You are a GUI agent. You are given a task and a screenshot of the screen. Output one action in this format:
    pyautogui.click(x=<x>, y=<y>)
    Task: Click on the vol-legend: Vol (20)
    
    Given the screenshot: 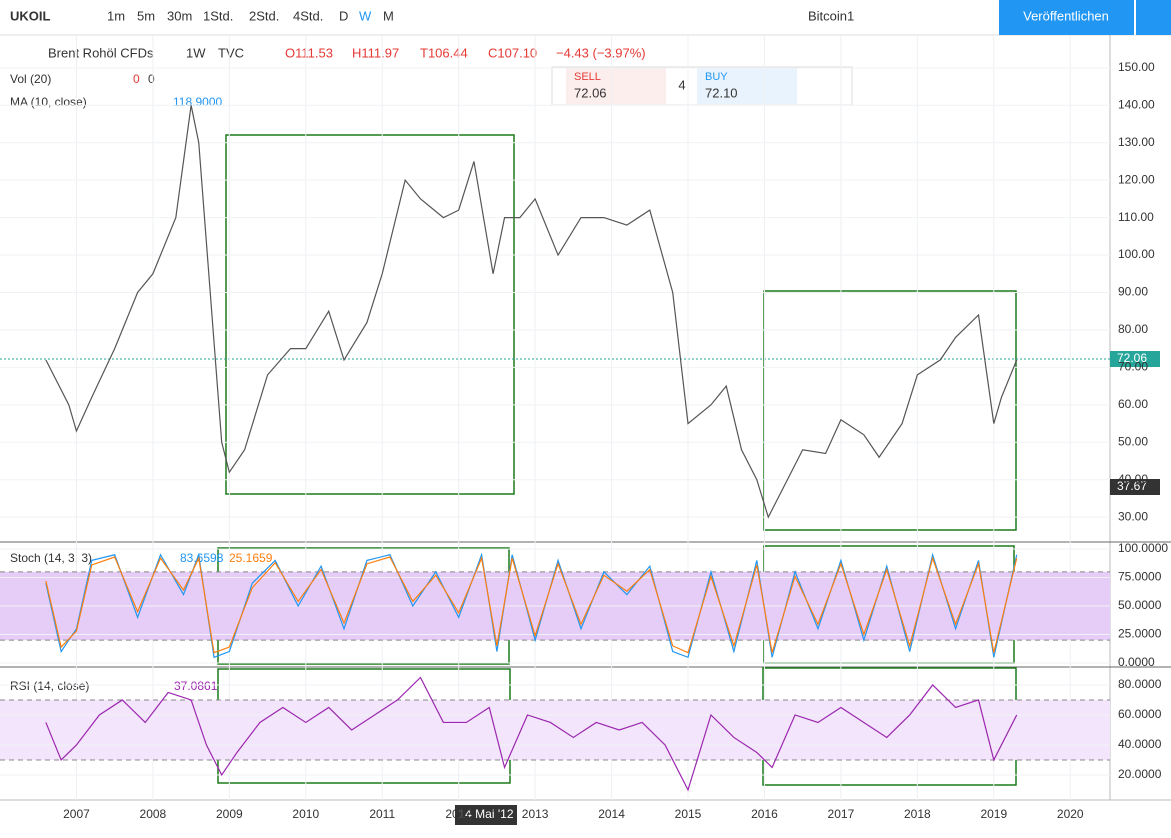 What is the action you would take?
    pyautogui.click(x=30, y=79)
    